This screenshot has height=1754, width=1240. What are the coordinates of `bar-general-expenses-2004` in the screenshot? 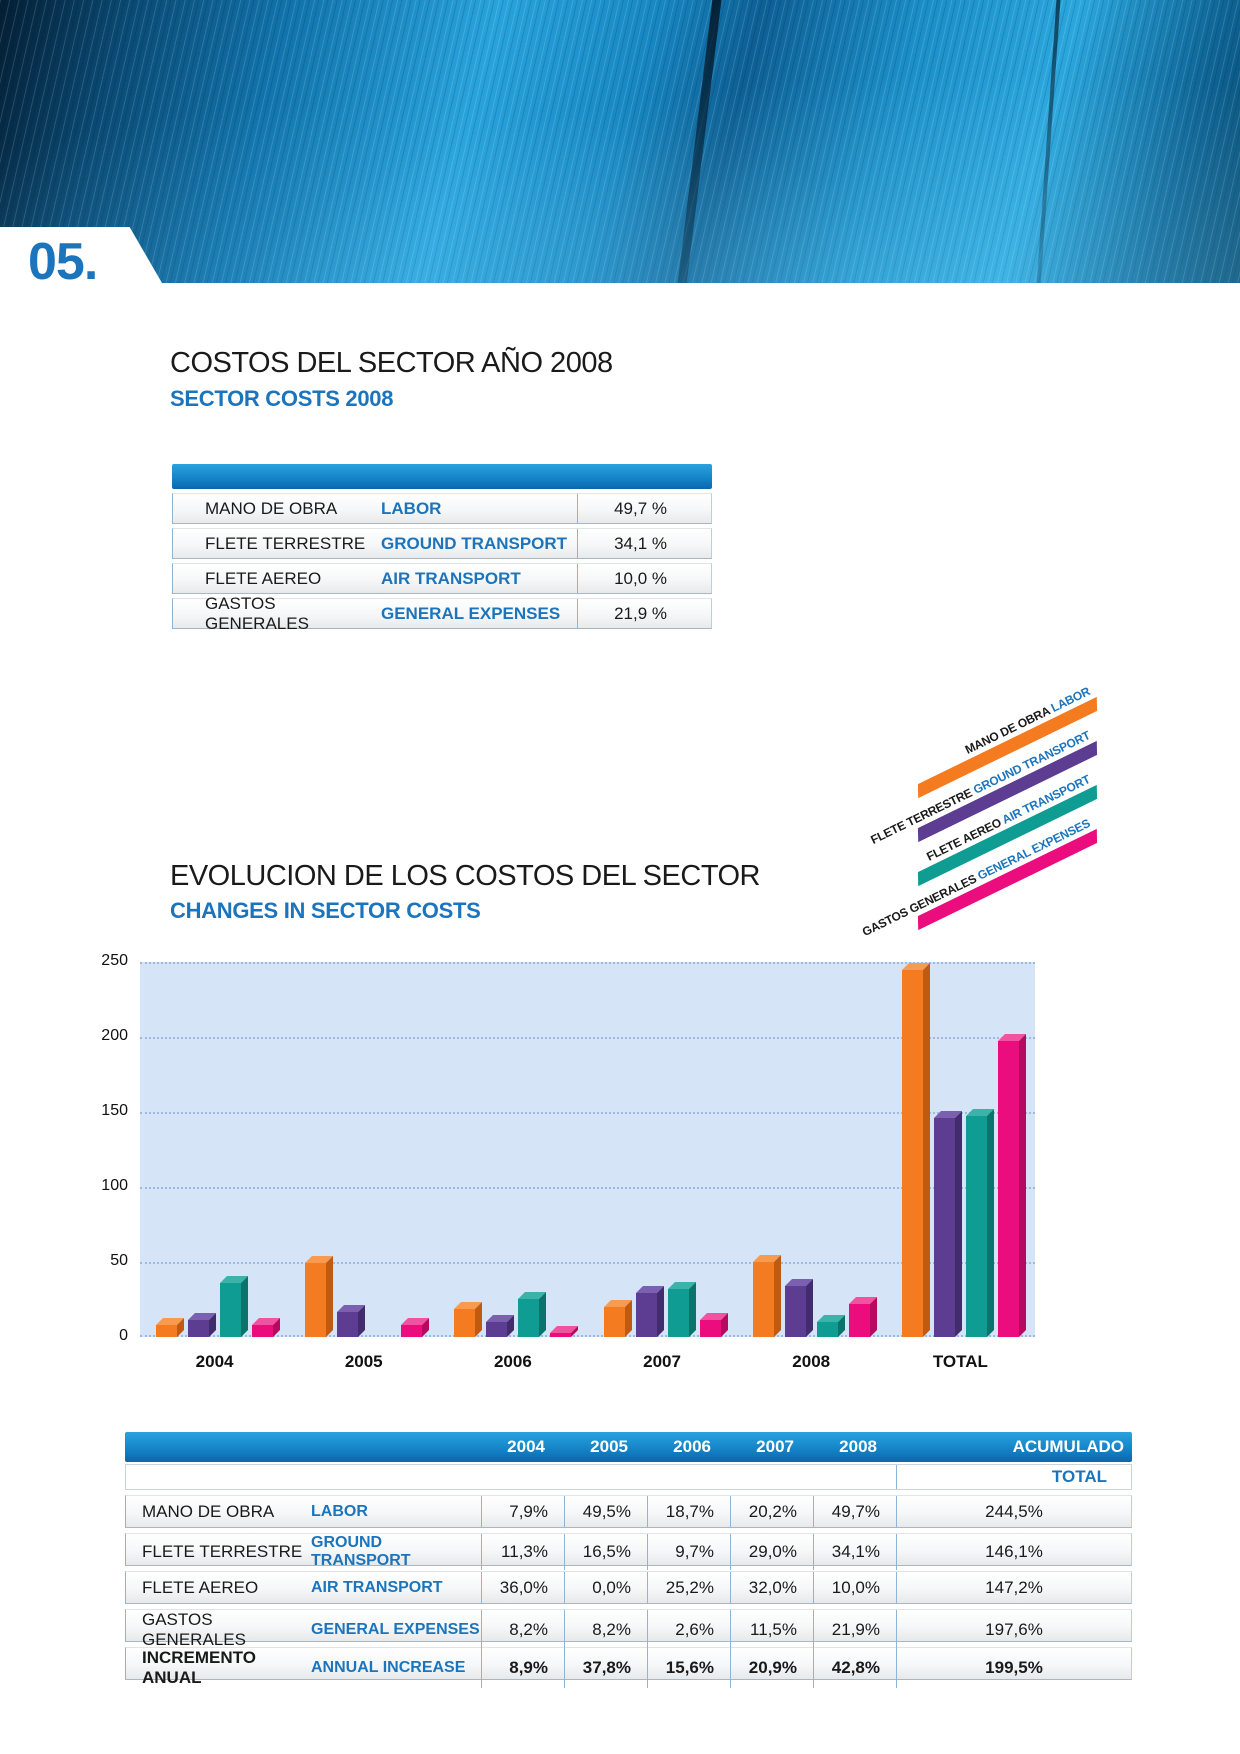 It's located at (263, 1331).